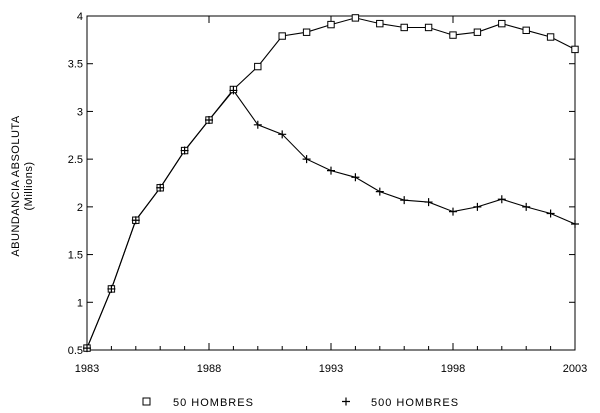 The image size is (600, 413). Describe the element at coordinates (80, 303) in the screenshot. I see `y-tick-label: 1` at that location.